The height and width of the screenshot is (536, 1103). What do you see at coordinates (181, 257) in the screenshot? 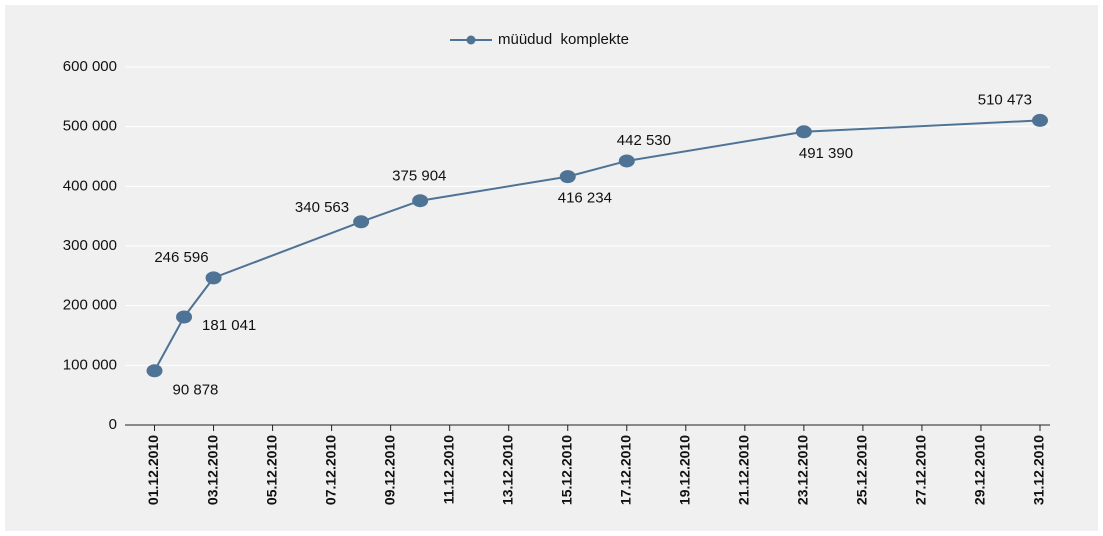
I see `data-label: 246 596` at bounding box center [181, 257].